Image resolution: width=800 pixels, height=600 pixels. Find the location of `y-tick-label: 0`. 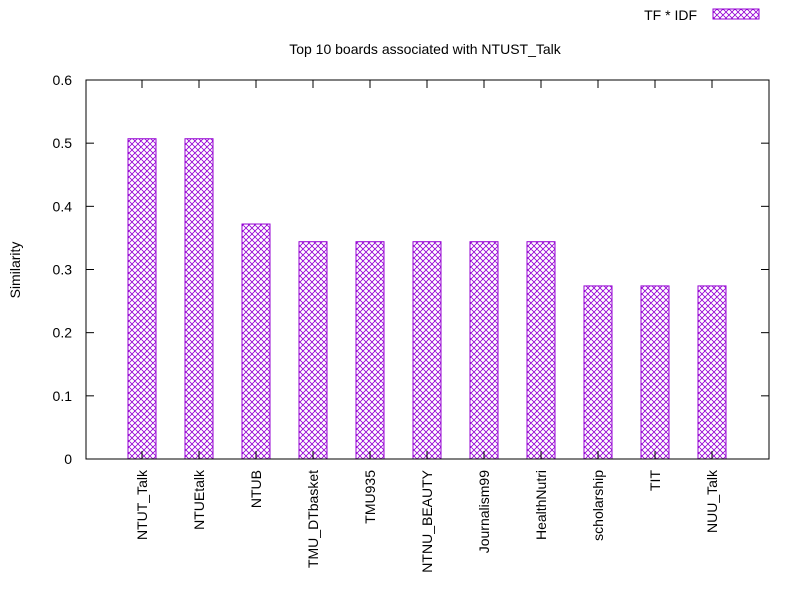

y-tick-label: 0 is located at coordinates (68, 459).